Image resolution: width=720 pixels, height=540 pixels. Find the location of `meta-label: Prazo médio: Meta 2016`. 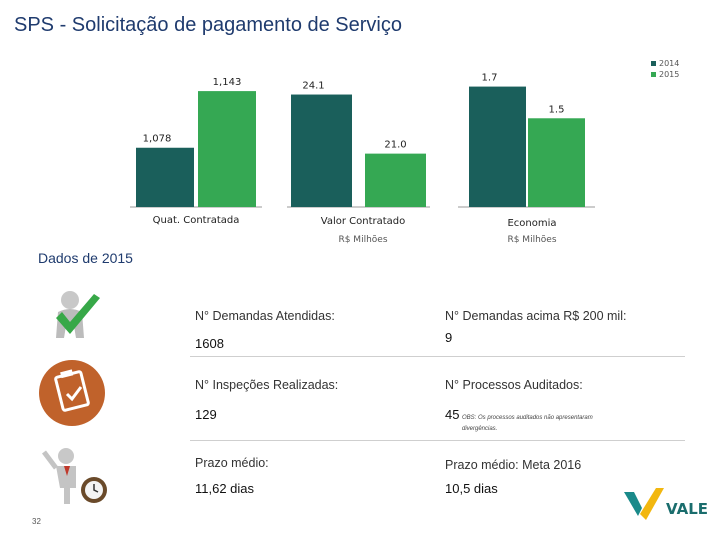

meta-label: Prazo médio: Meta 2016 is located at coordinates (513, 465).